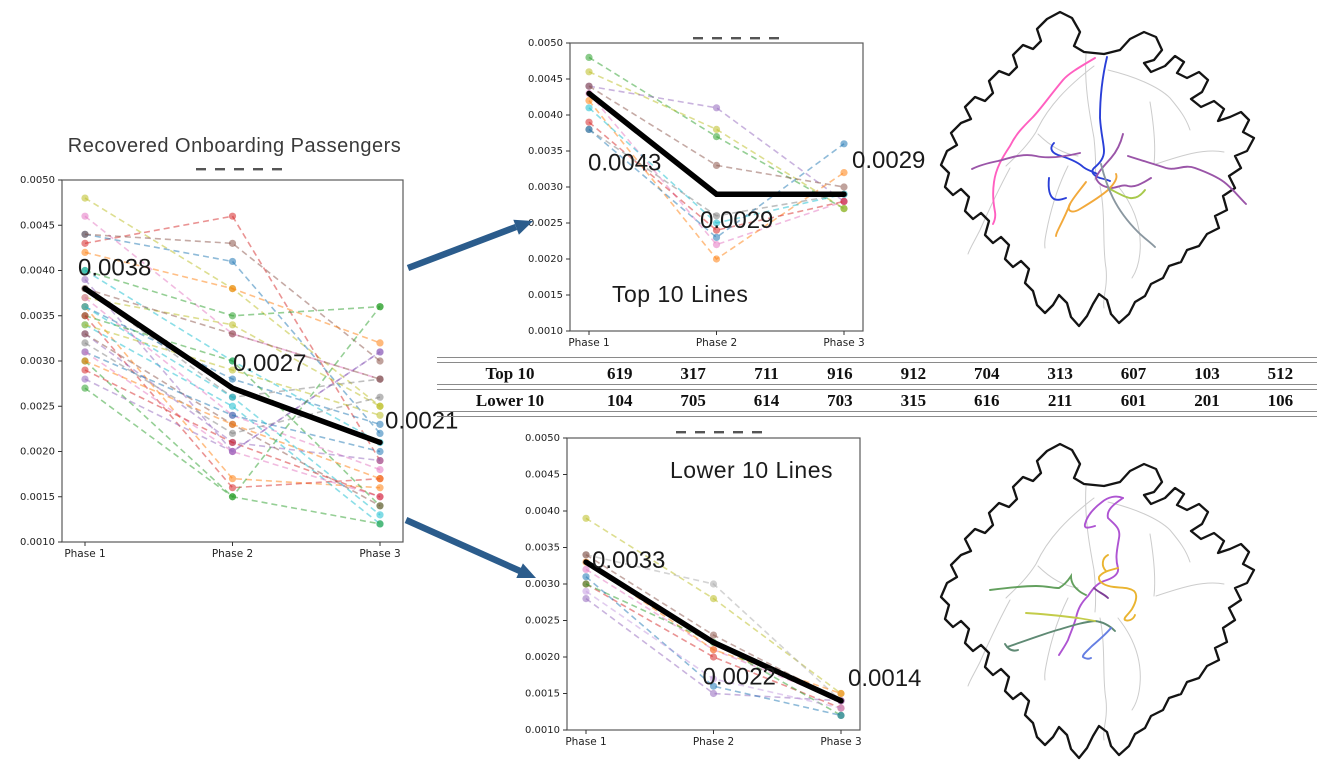  Describe the element at coordinates (1026, 161) in the screenshot. I see `highlighted-transit-line-purple` at that location.